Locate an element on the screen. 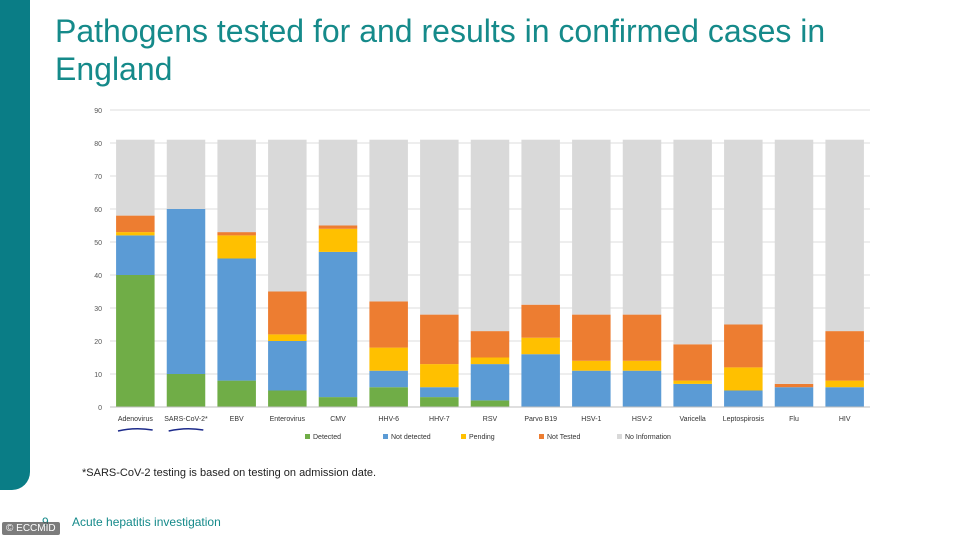 The height and width of the screenshot is (538, 962). handwritten-underline is located at coordinates (186, 429).